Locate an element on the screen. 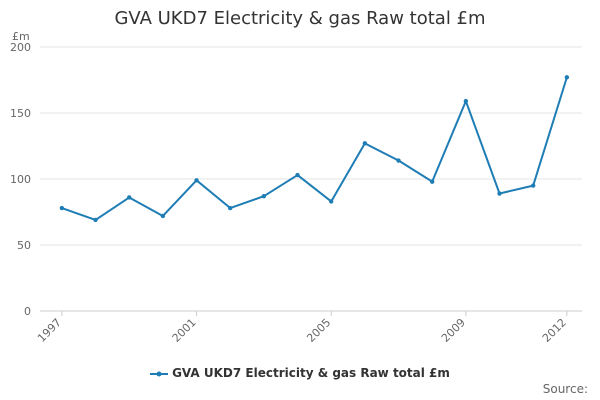 The height and width of the screenshot is (400, 600). legend-swatch-icon is located at coordinates (159, 373).